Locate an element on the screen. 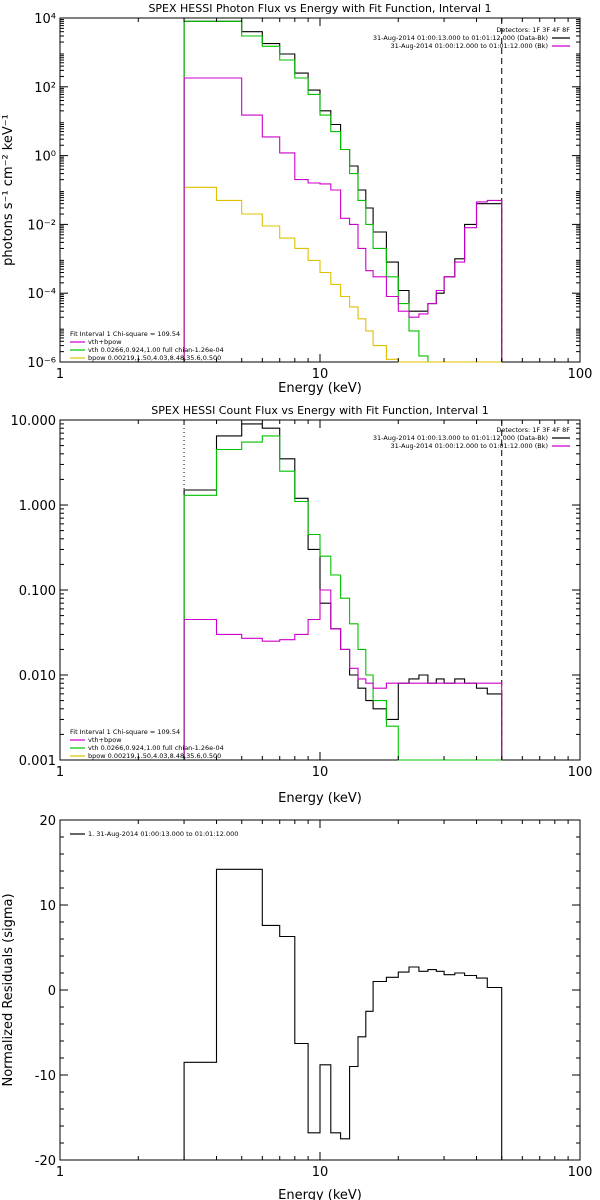 The image size is (600, 1200). y-tick-label: 10⁰ is located at coordinates (45, 157).